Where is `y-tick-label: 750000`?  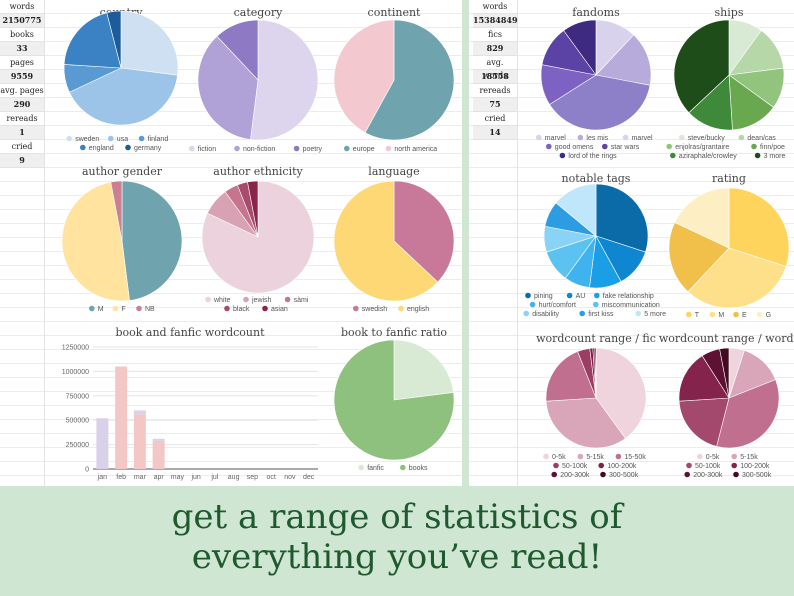
y-tick-label: 750000 is located at coordinates (77, 396).